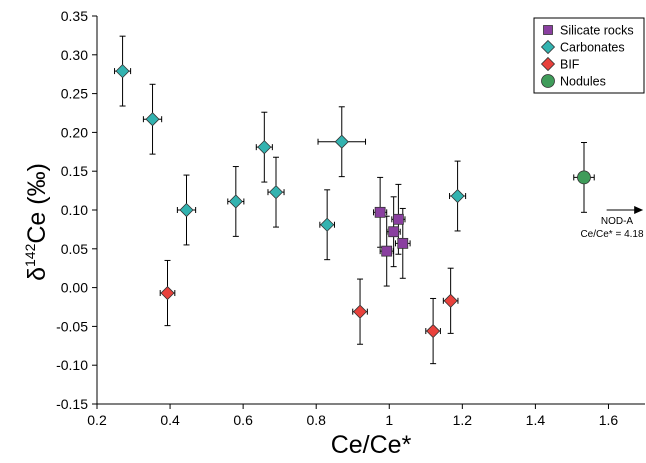 The image size is (646, 463). I want to click on x-tick-label: 0.2, so click(97, 420).